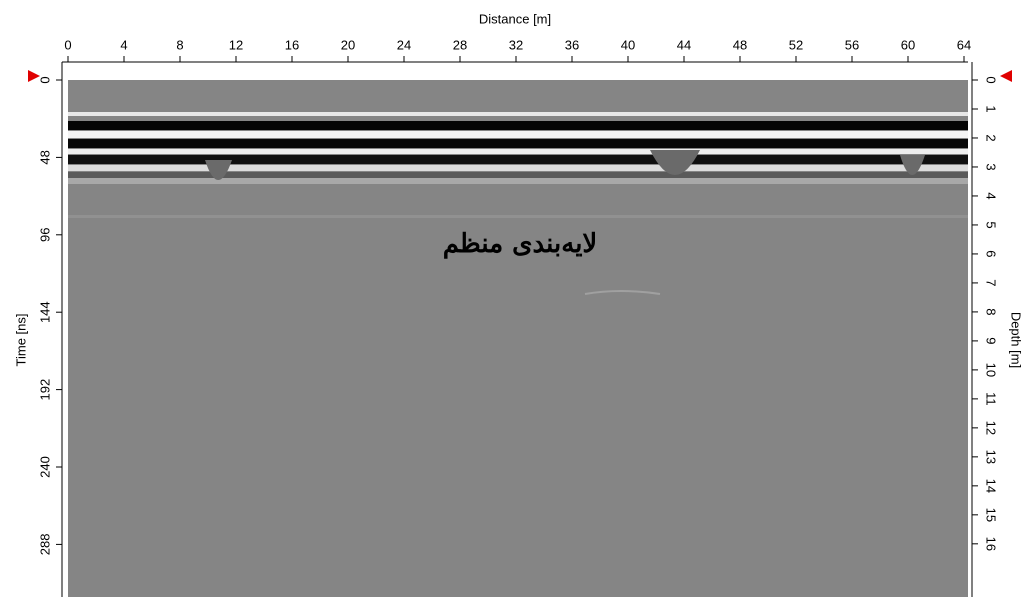 The height and width of the screenshot is (597, 1028). Describe the element at coordinates (44, 79) in the screenshot. I see `y-tick-label: 0` at that location.